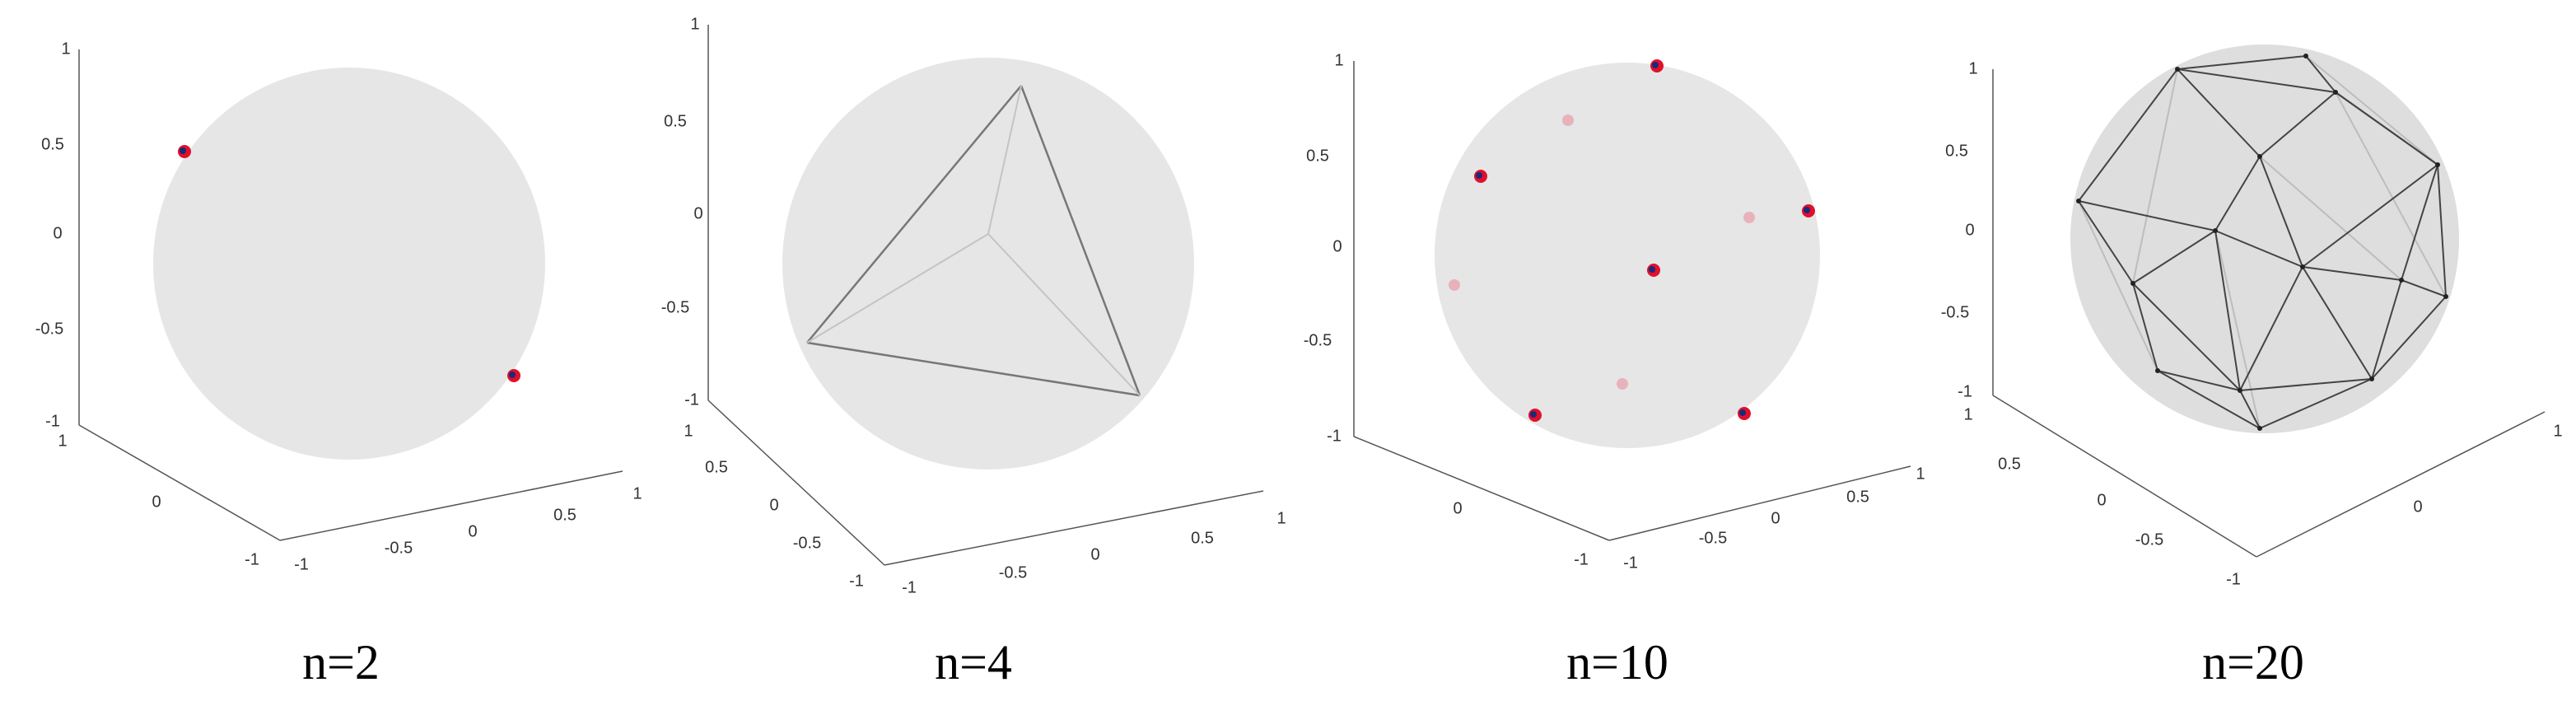 The image size is (2576, 715). Describe the element at coordinates (1617, 662) in the screenshot. I see `caption: n=10` at that location.